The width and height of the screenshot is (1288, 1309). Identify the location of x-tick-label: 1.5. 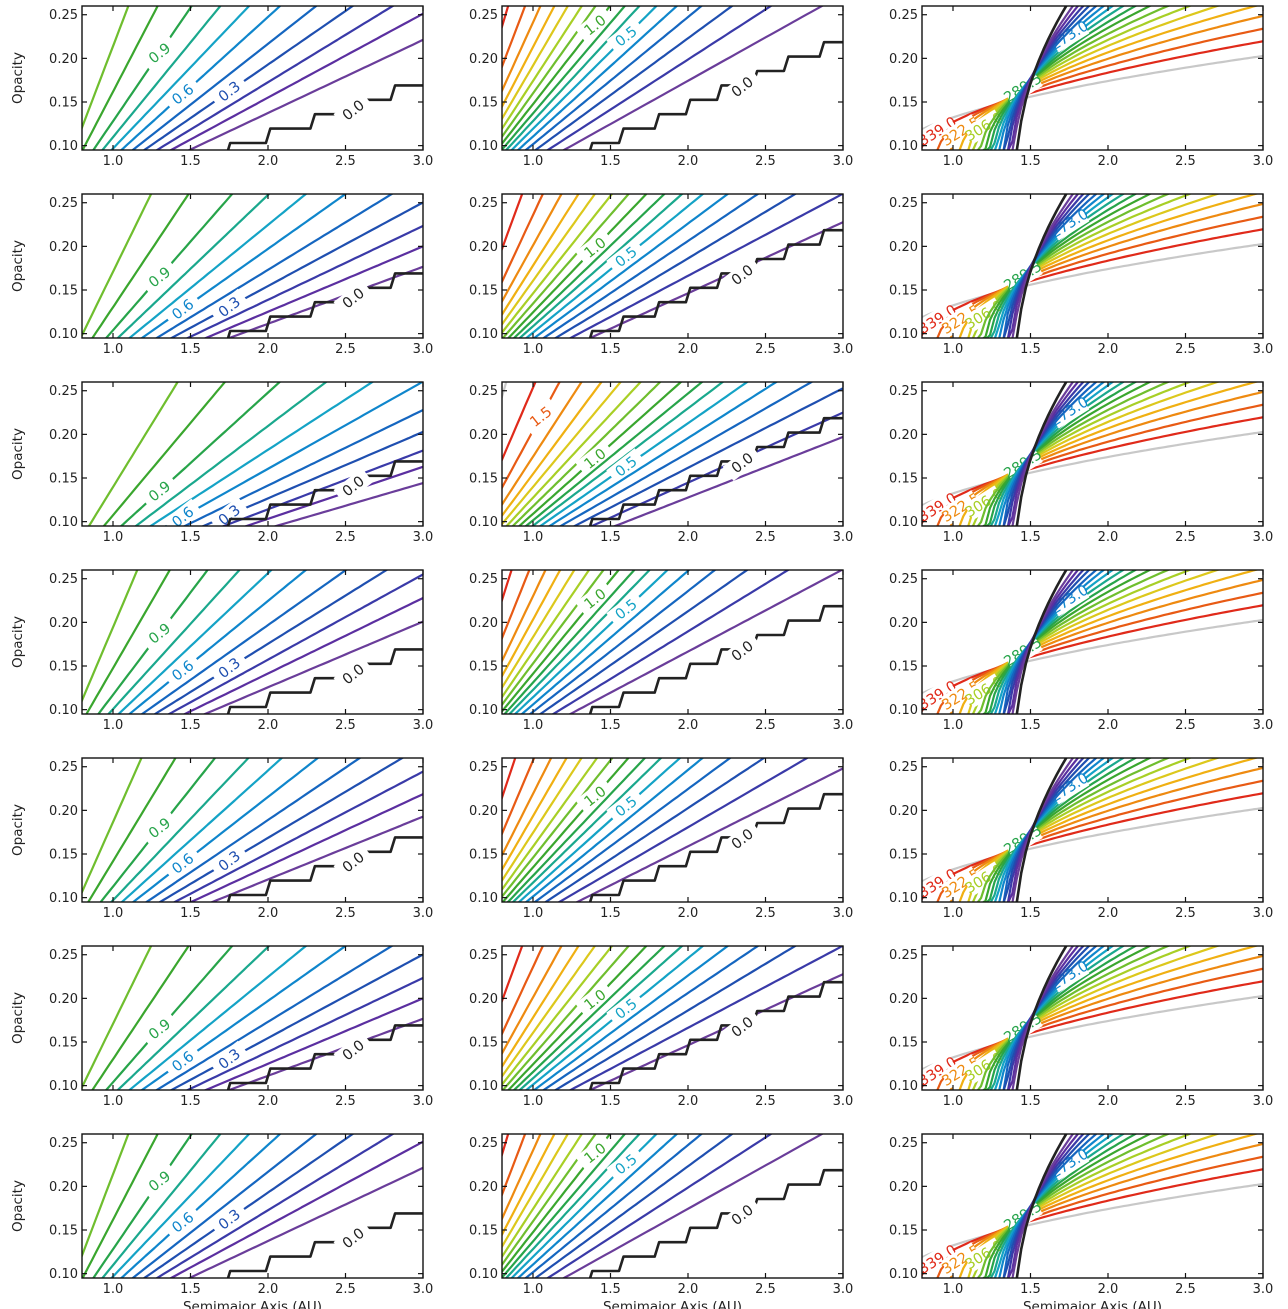
(610, 913).